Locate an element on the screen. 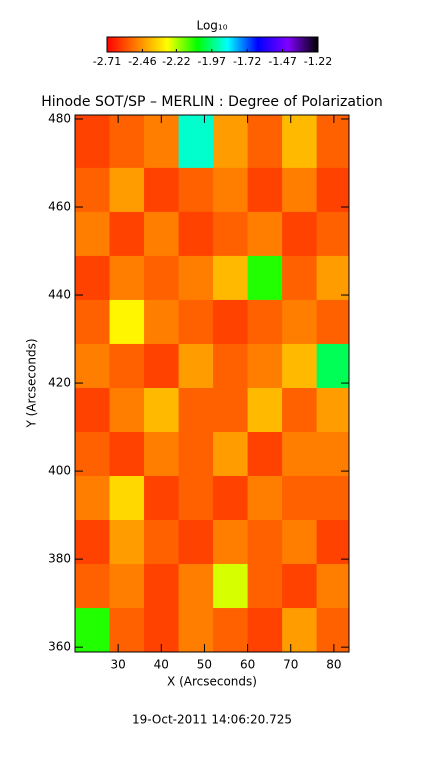 The width and height of the screenshot is (424, 768). y-tick-label: 460 is located at coordinates (59, 206).